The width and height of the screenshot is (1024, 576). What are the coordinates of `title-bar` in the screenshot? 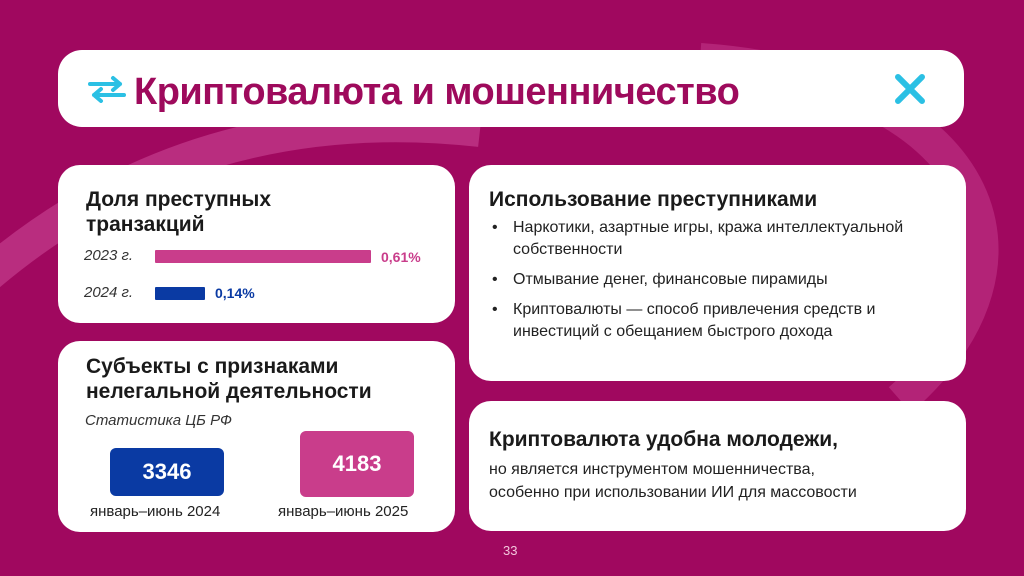 It's located at (511, 88).